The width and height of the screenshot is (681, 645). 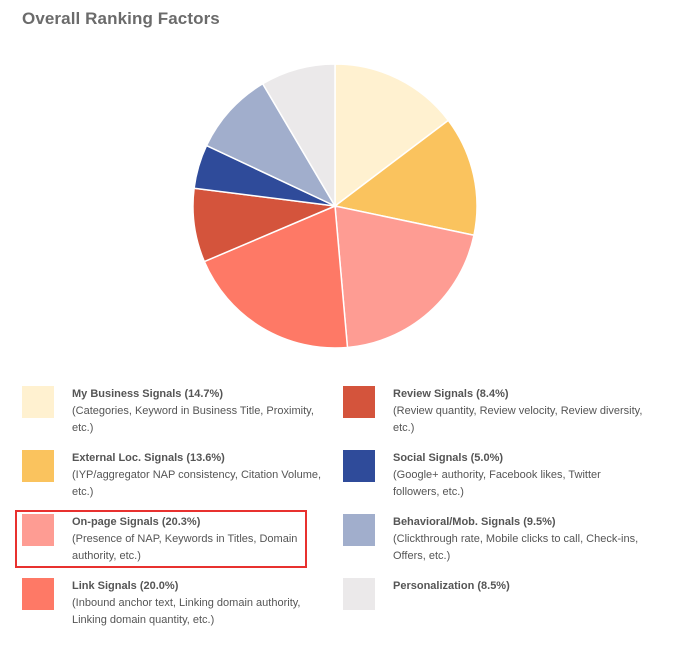 What do you see at coordinates (147, 394) in the screenshot?
I see `legend-label: My Business Signals (14.7%)` at bounding box center [147, 394].